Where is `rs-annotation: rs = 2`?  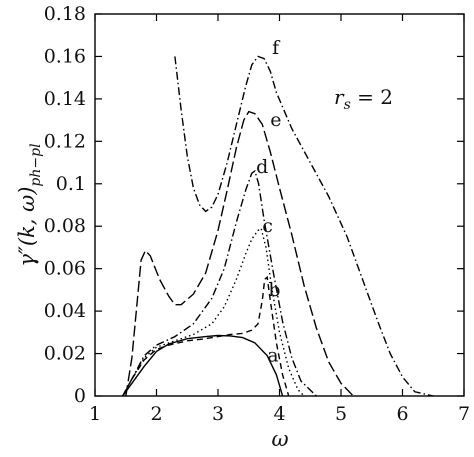
rs-annotation: rs = 2 is located at coordinates (363, 99).